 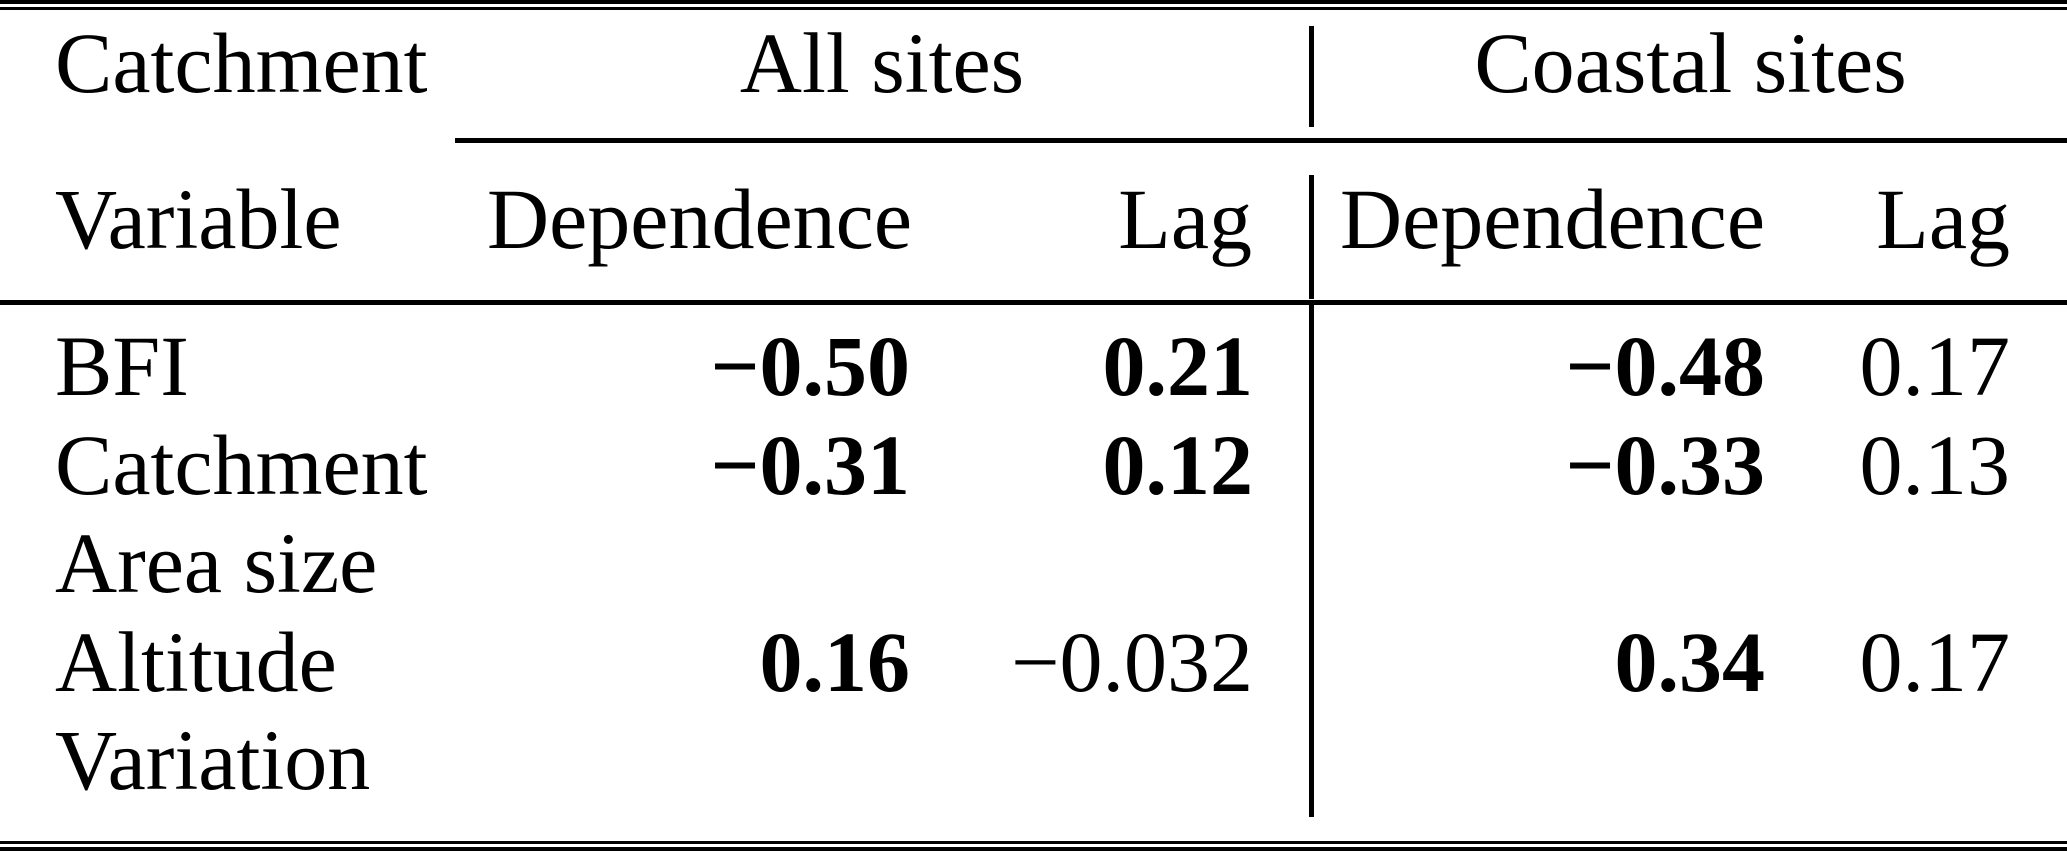 What do you see at coordinates (1665, 366) in the screenshot?
I see `cell-dependence-coastal: −0.48` at bounding box center [1665, 366].